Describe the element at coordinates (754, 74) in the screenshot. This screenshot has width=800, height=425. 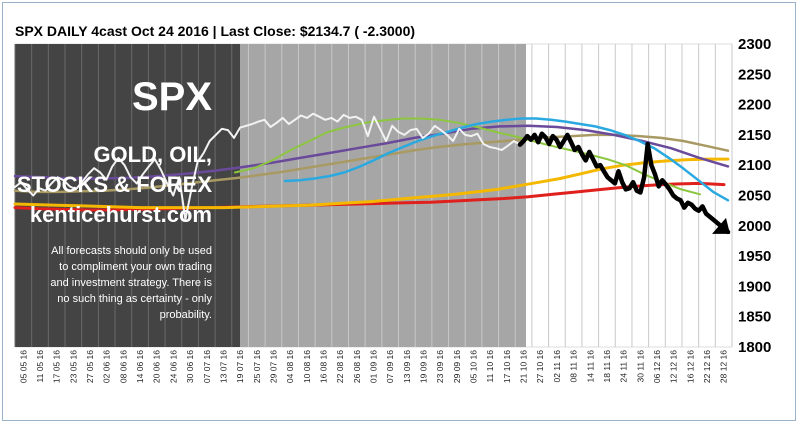
I see `y-tick-label: 2250` at that location.